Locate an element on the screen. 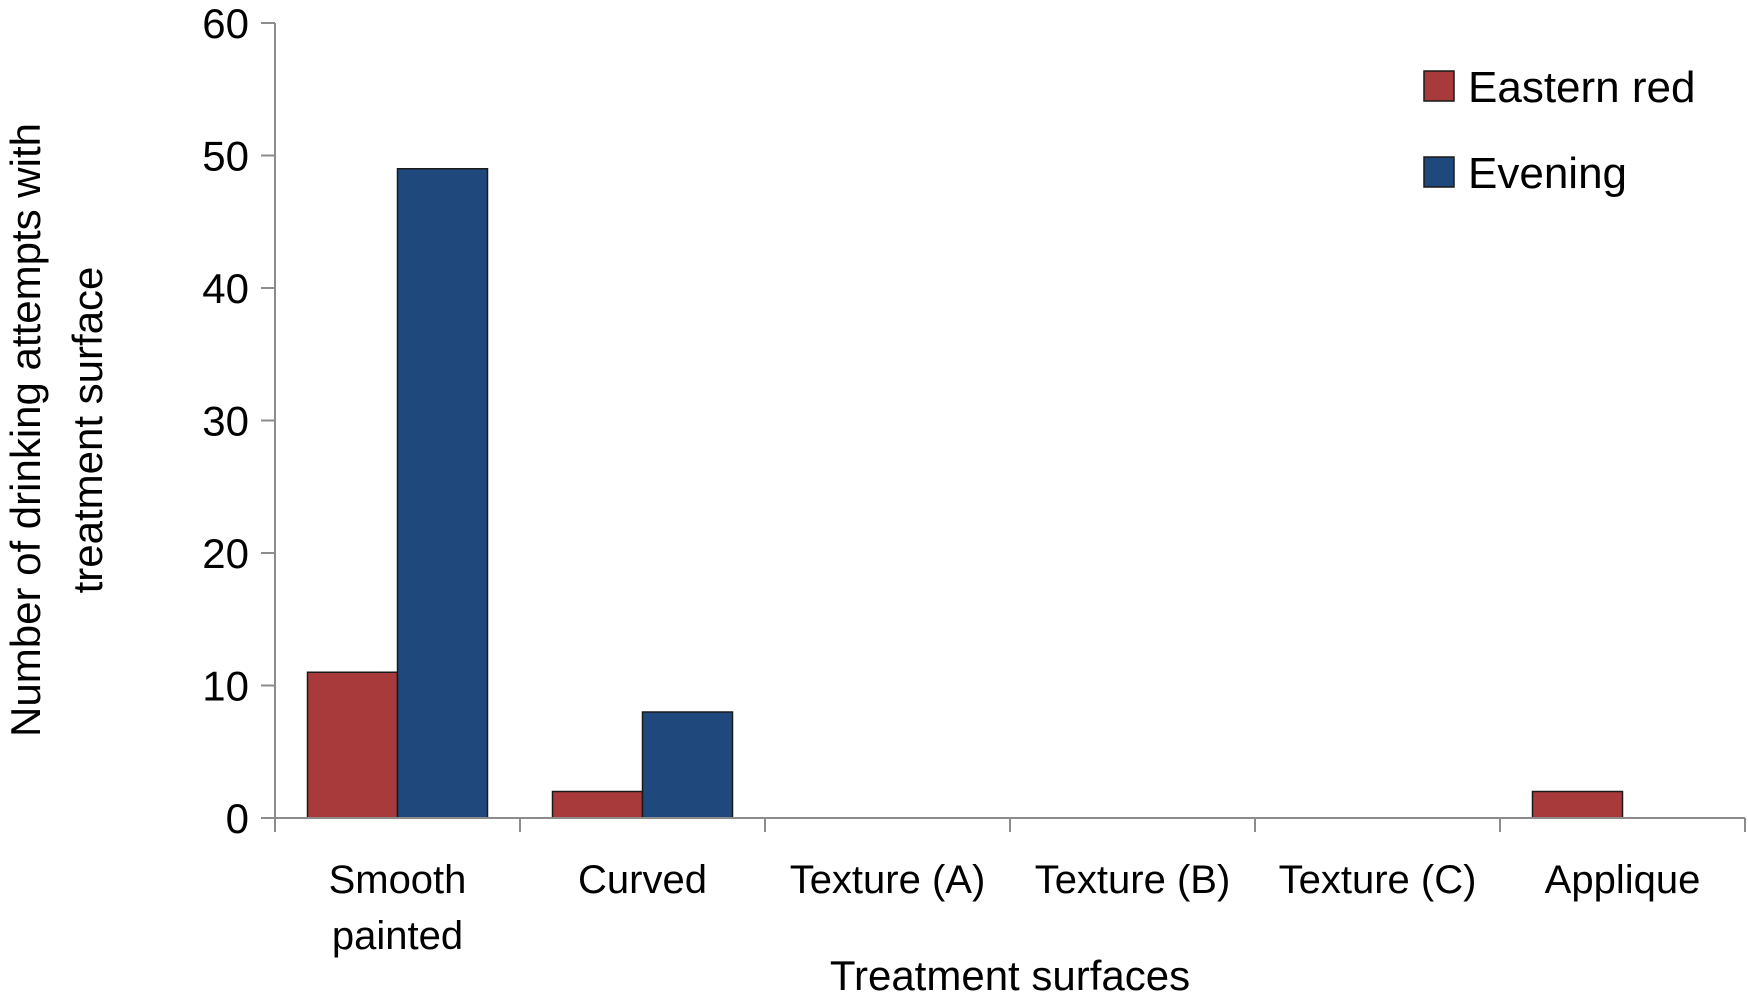  x-tick-label: Texture (B) is located at coordinates (1133, 880).